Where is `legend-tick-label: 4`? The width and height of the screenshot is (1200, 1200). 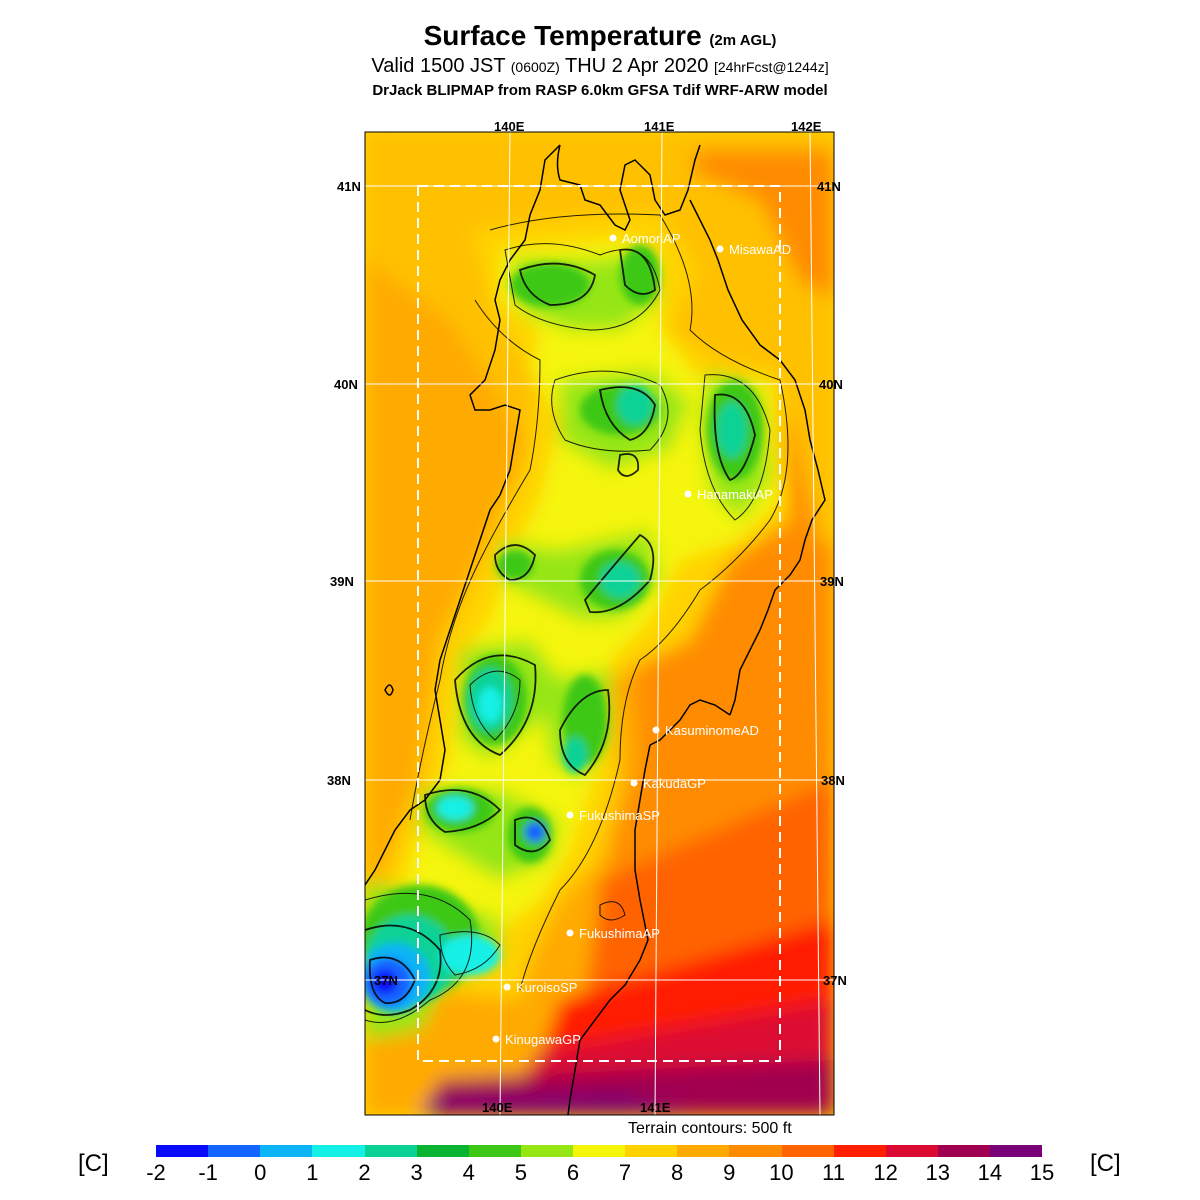
legend-tick-label: 4 is located at coordinates (468, 1172).